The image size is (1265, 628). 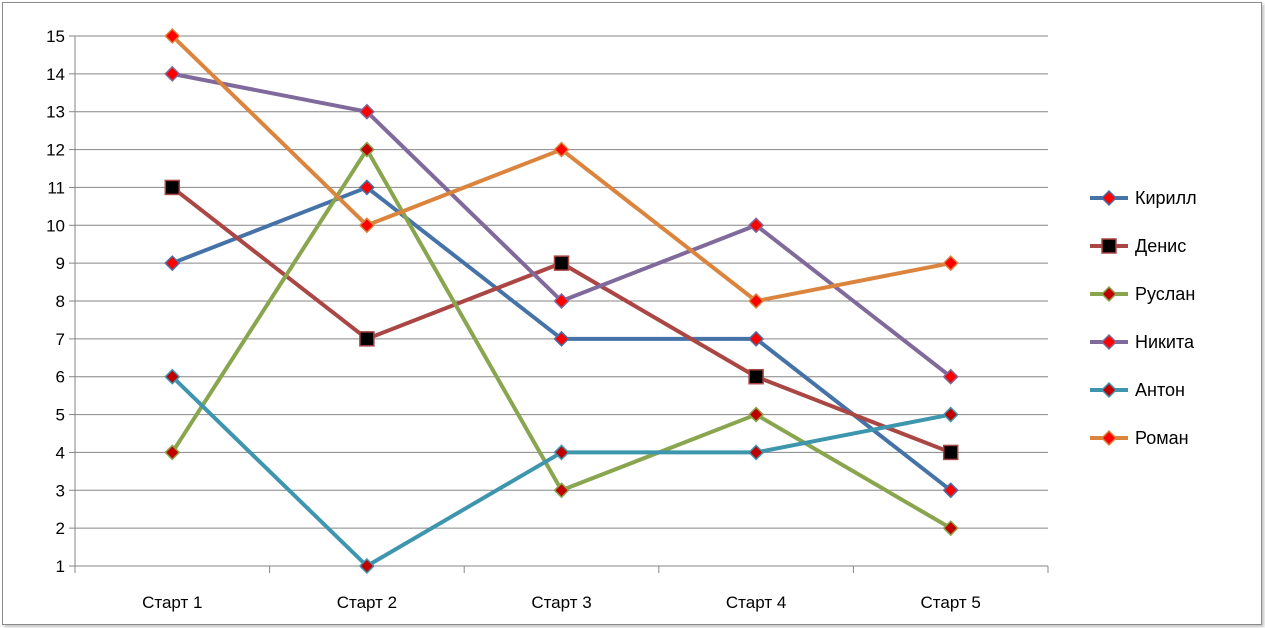 I want to click on legend-item: Кирилл, so click(x=1143, y=198).